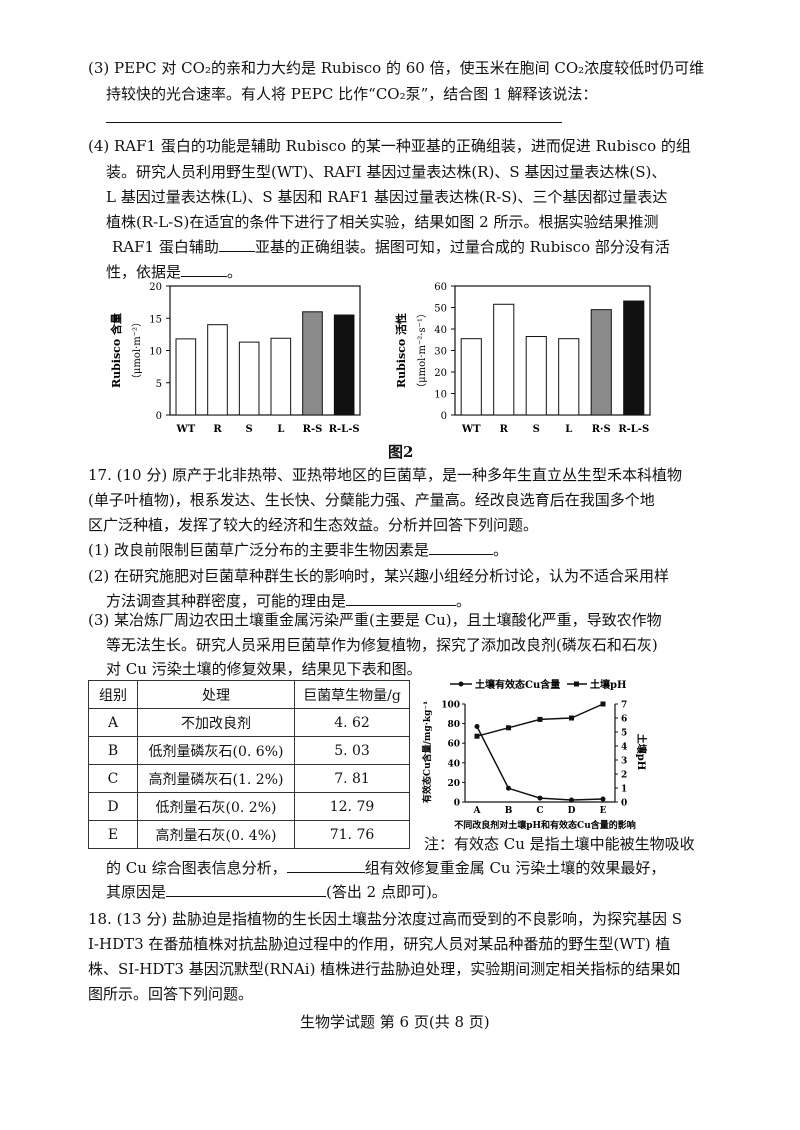 Image resolution: width=800 pixels, height=1130 pixels. Describe the element at coordinates (165, 247) in the screenshot. I see `q4-line5-part1: RAF1 蛋白辅助` at that location.